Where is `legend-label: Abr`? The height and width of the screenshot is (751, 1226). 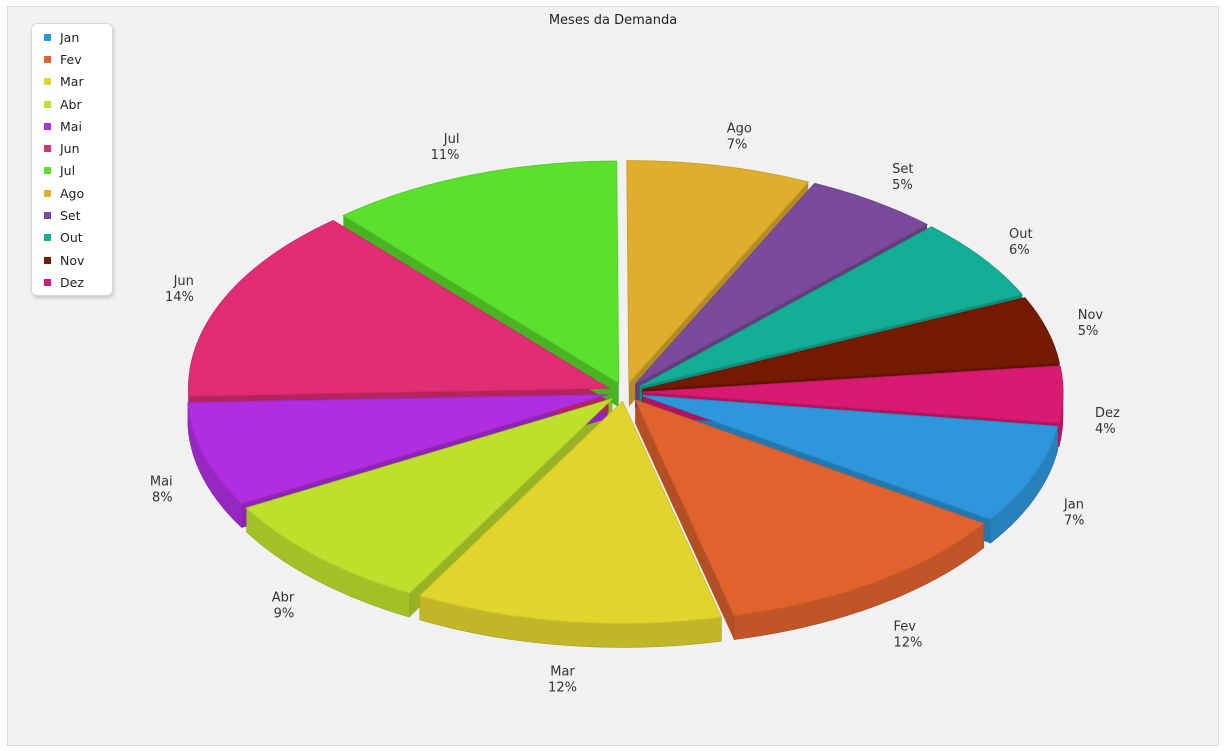
legend-label: Abr is located at coordinates (71, 104).